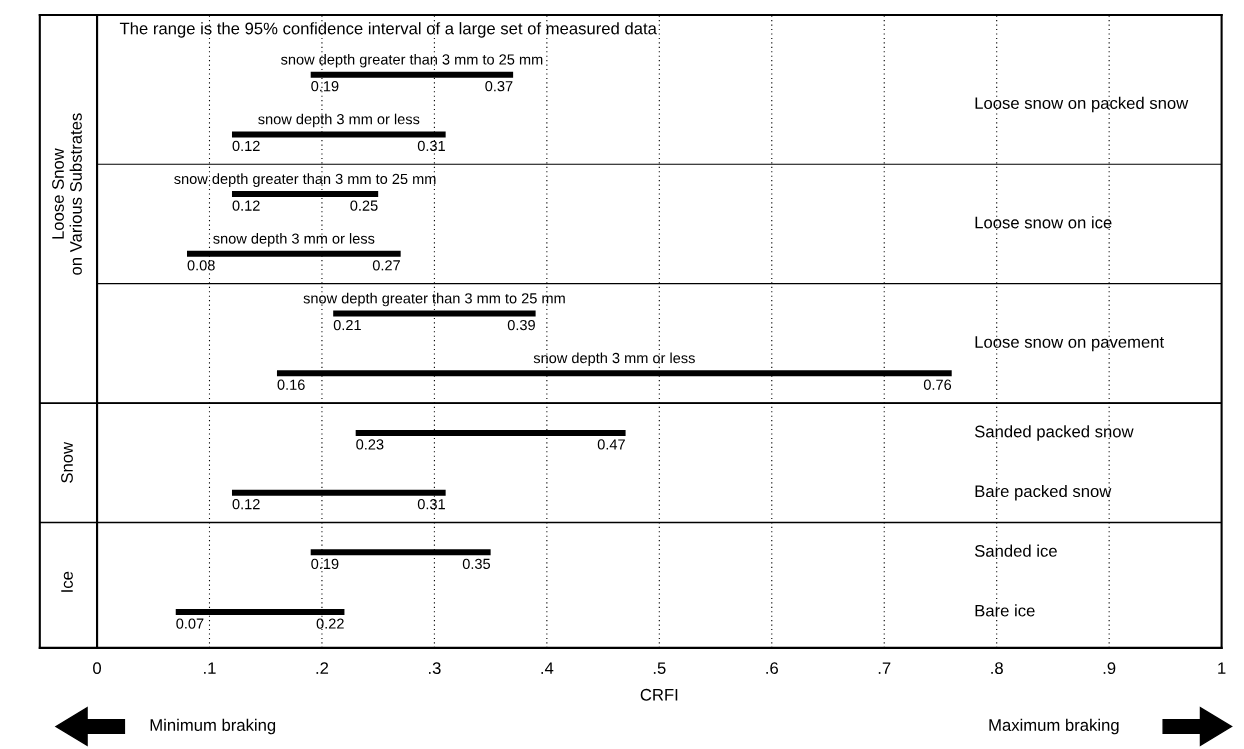  I want to click on text: Maximum braking, so click(1054, 726).